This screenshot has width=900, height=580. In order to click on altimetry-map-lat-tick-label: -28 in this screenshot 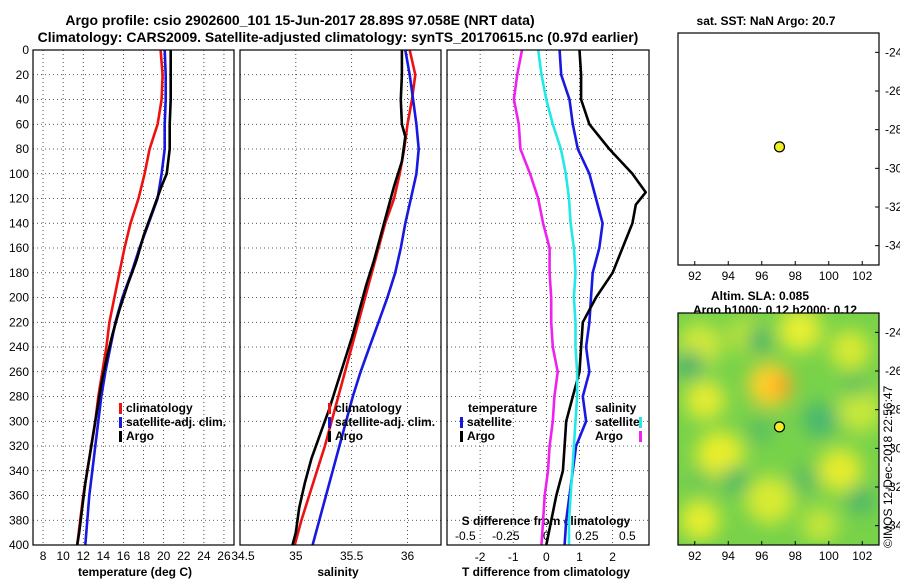, I will do `click(892, 410)`.